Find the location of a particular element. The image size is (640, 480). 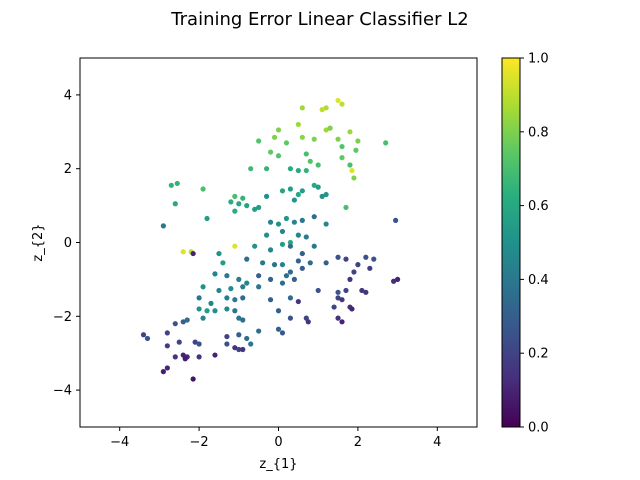

y-tick-label: 2 is located at coordinates (68, 169).